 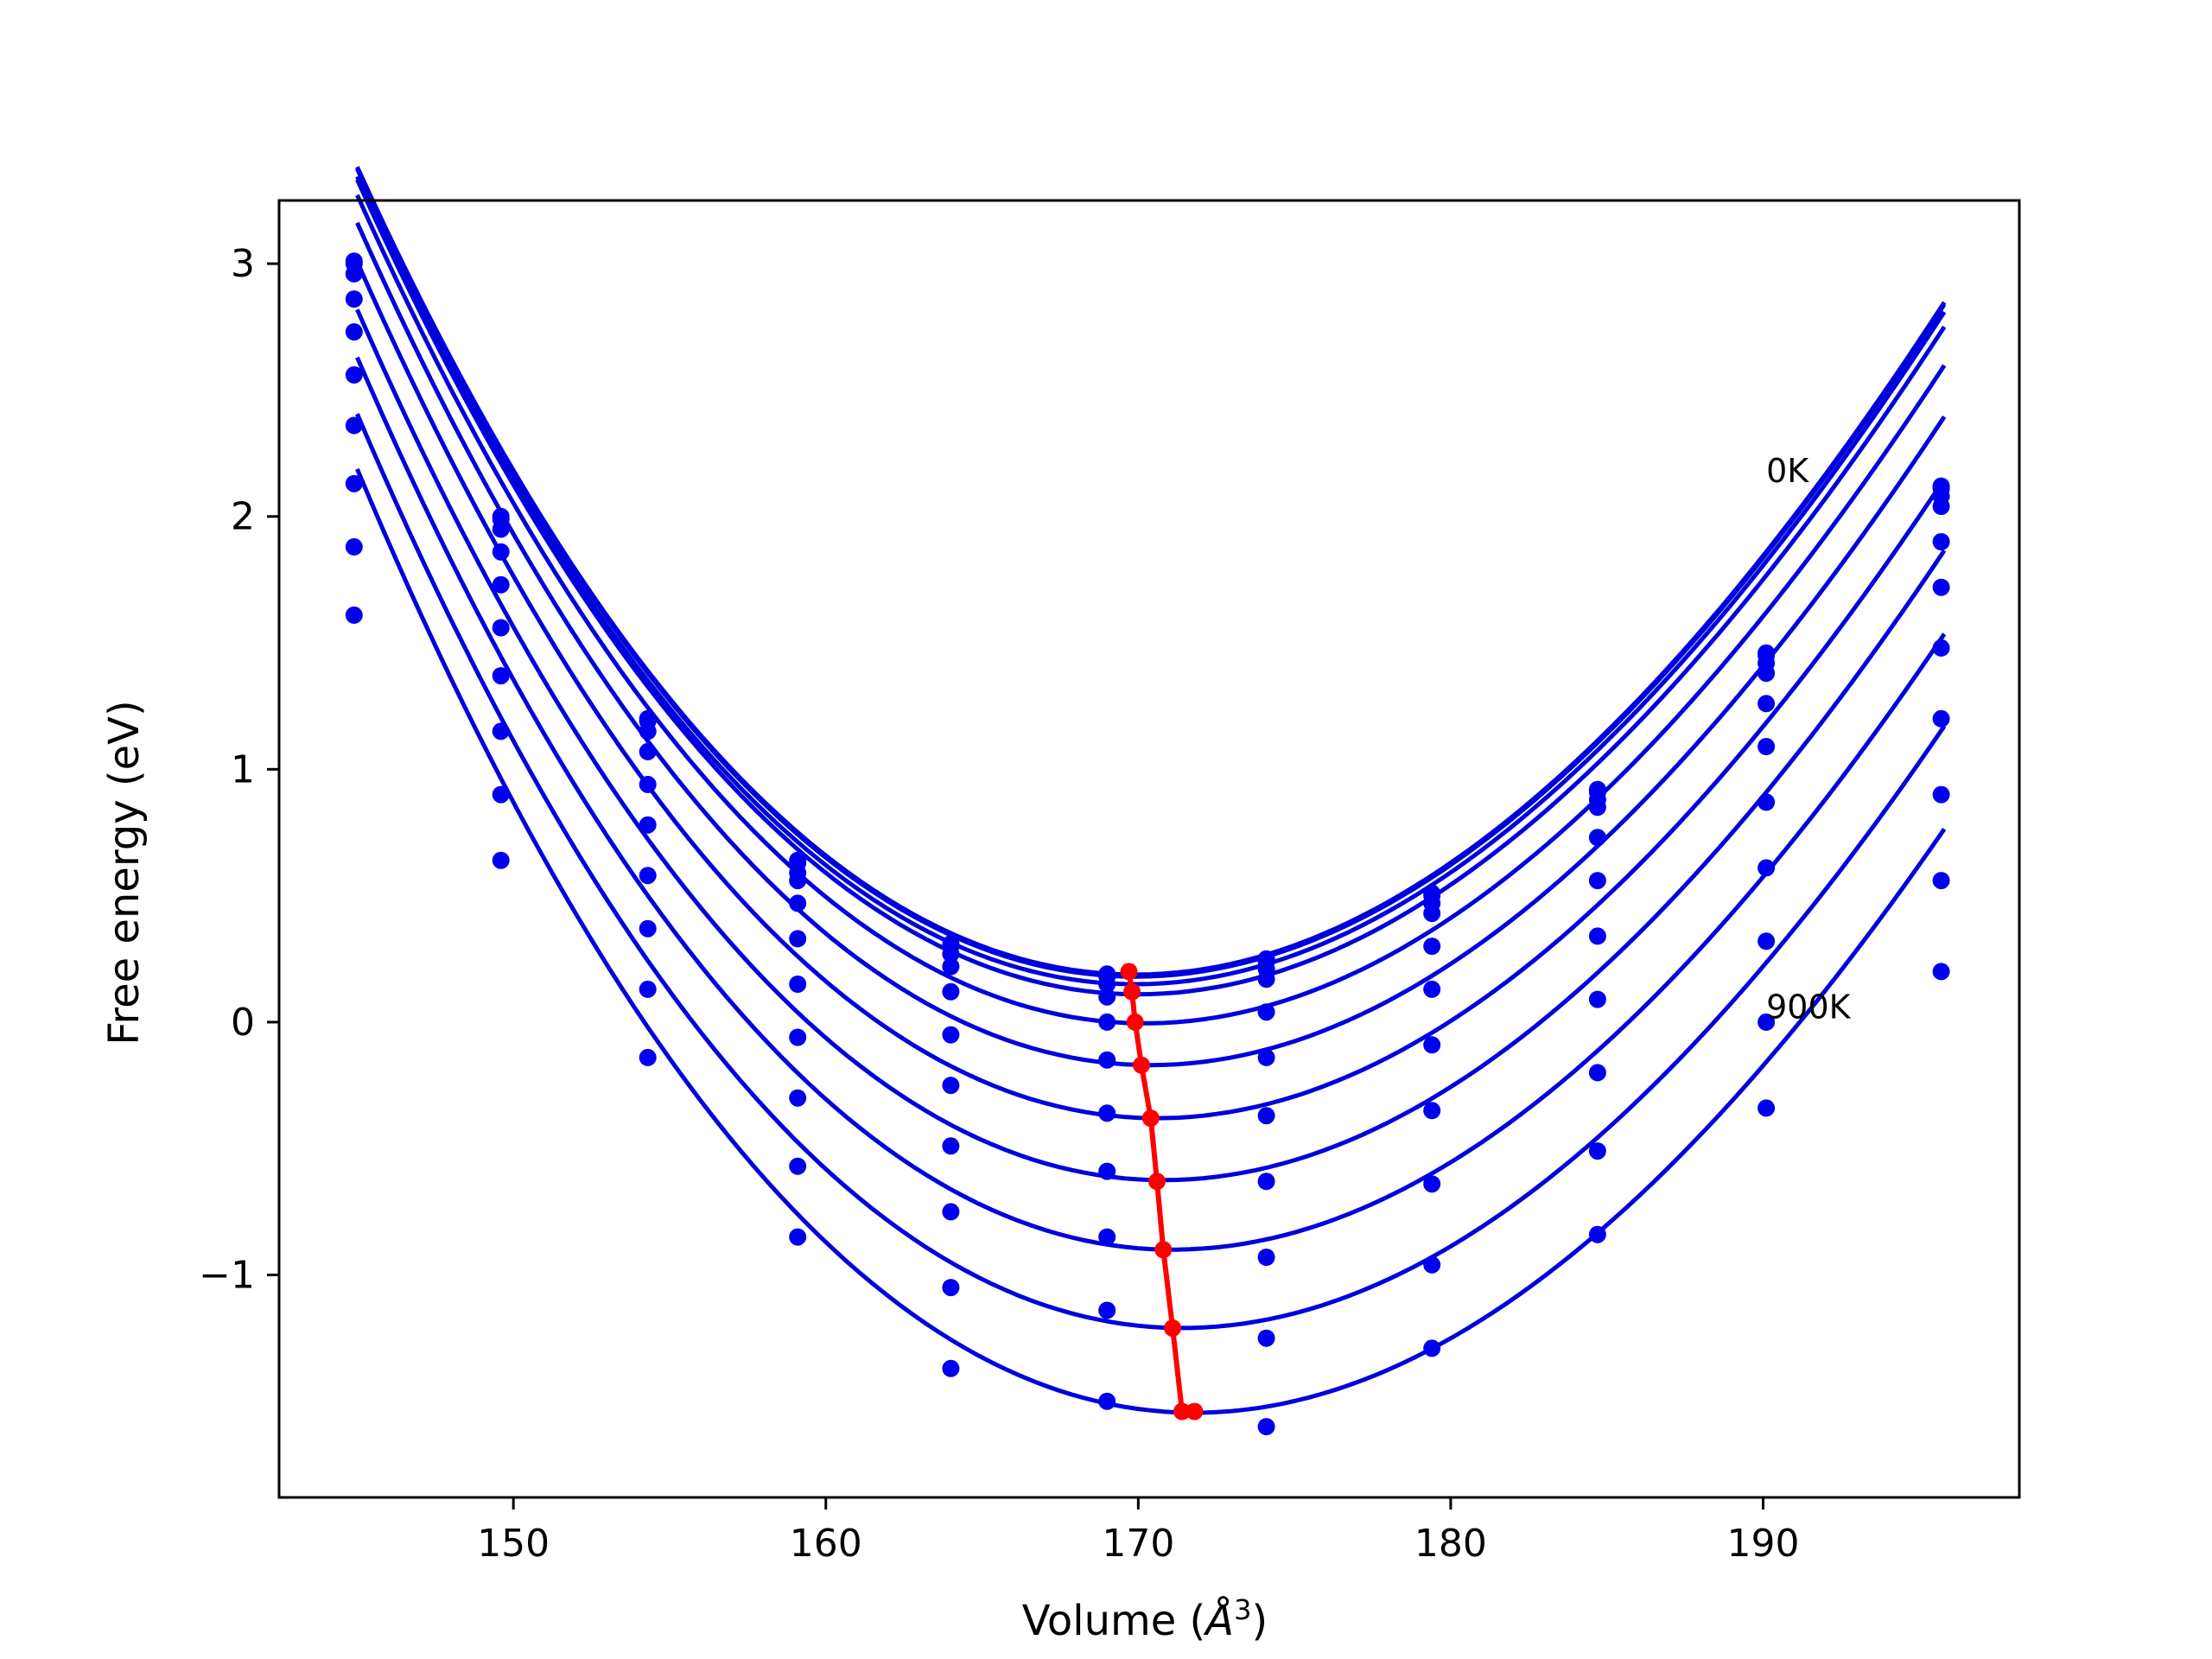 What do you see at coordinates (1160, 1192) in the screenshot?
I see `minima-line` at bounding box center [1160, 1192].